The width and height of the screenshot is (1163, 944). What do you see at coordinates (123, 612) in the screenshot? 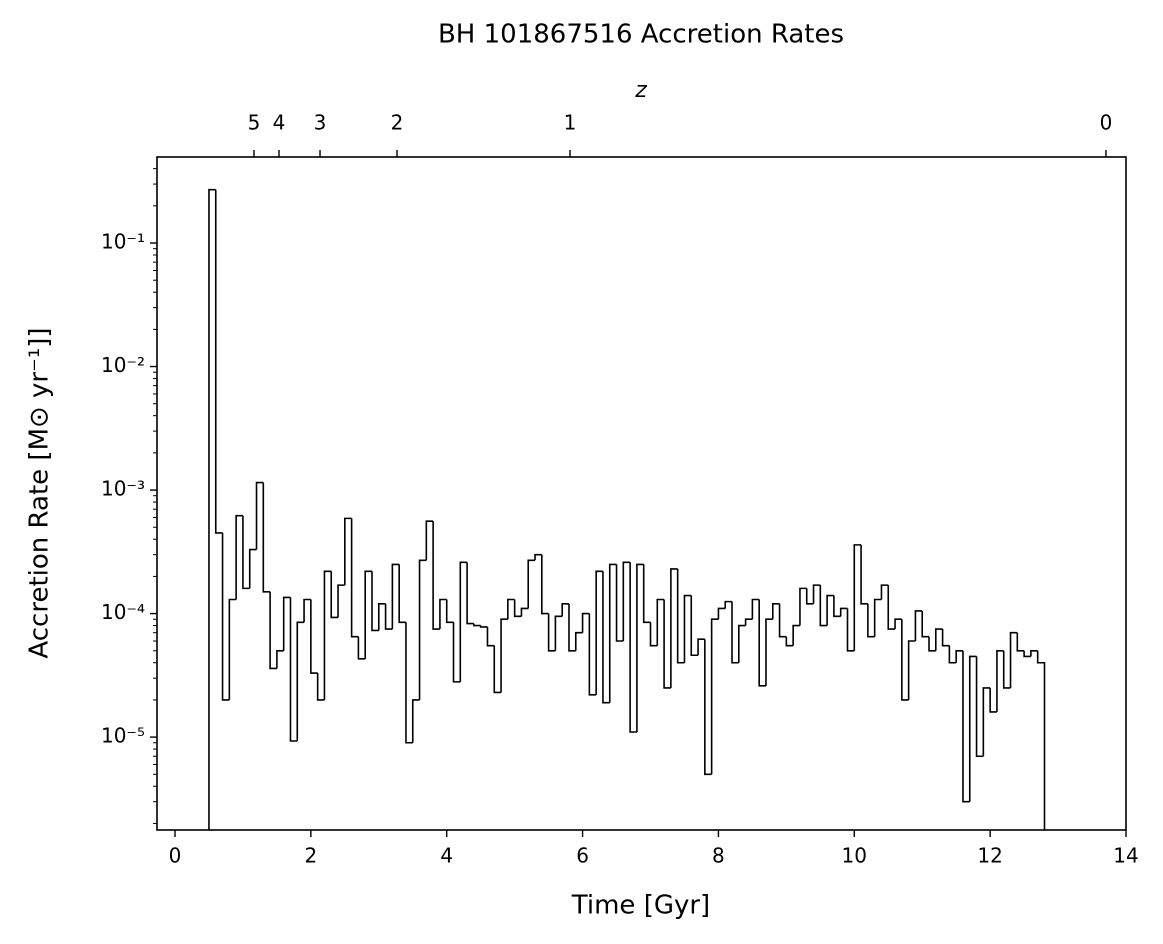
I see `y-tick-label: 10⁻⁴` at bounding box center [123, 612].